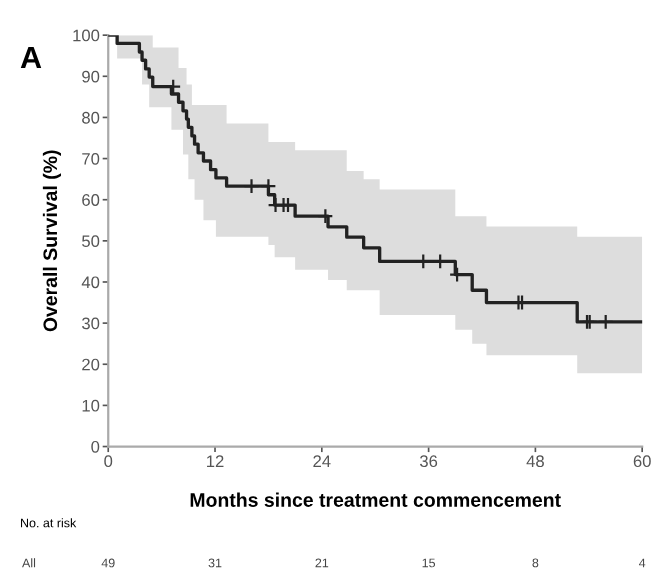 This screenshot has width=660, height=586. What do you see at coordinates (322, 461) in the screenshot?
I see `x-tick-label: 24` at bounding box center [322, 461].